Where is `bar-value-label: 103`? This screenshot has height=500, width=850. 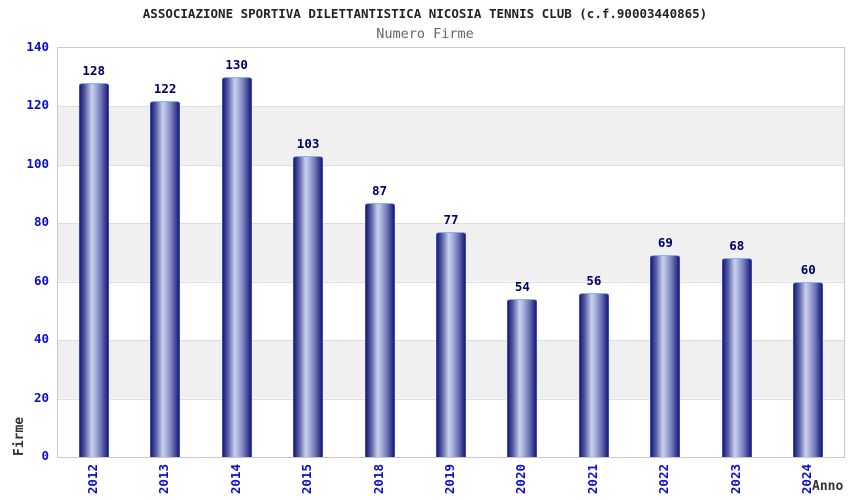 bar-value-label: 103 is located at coordinates (308, 144).